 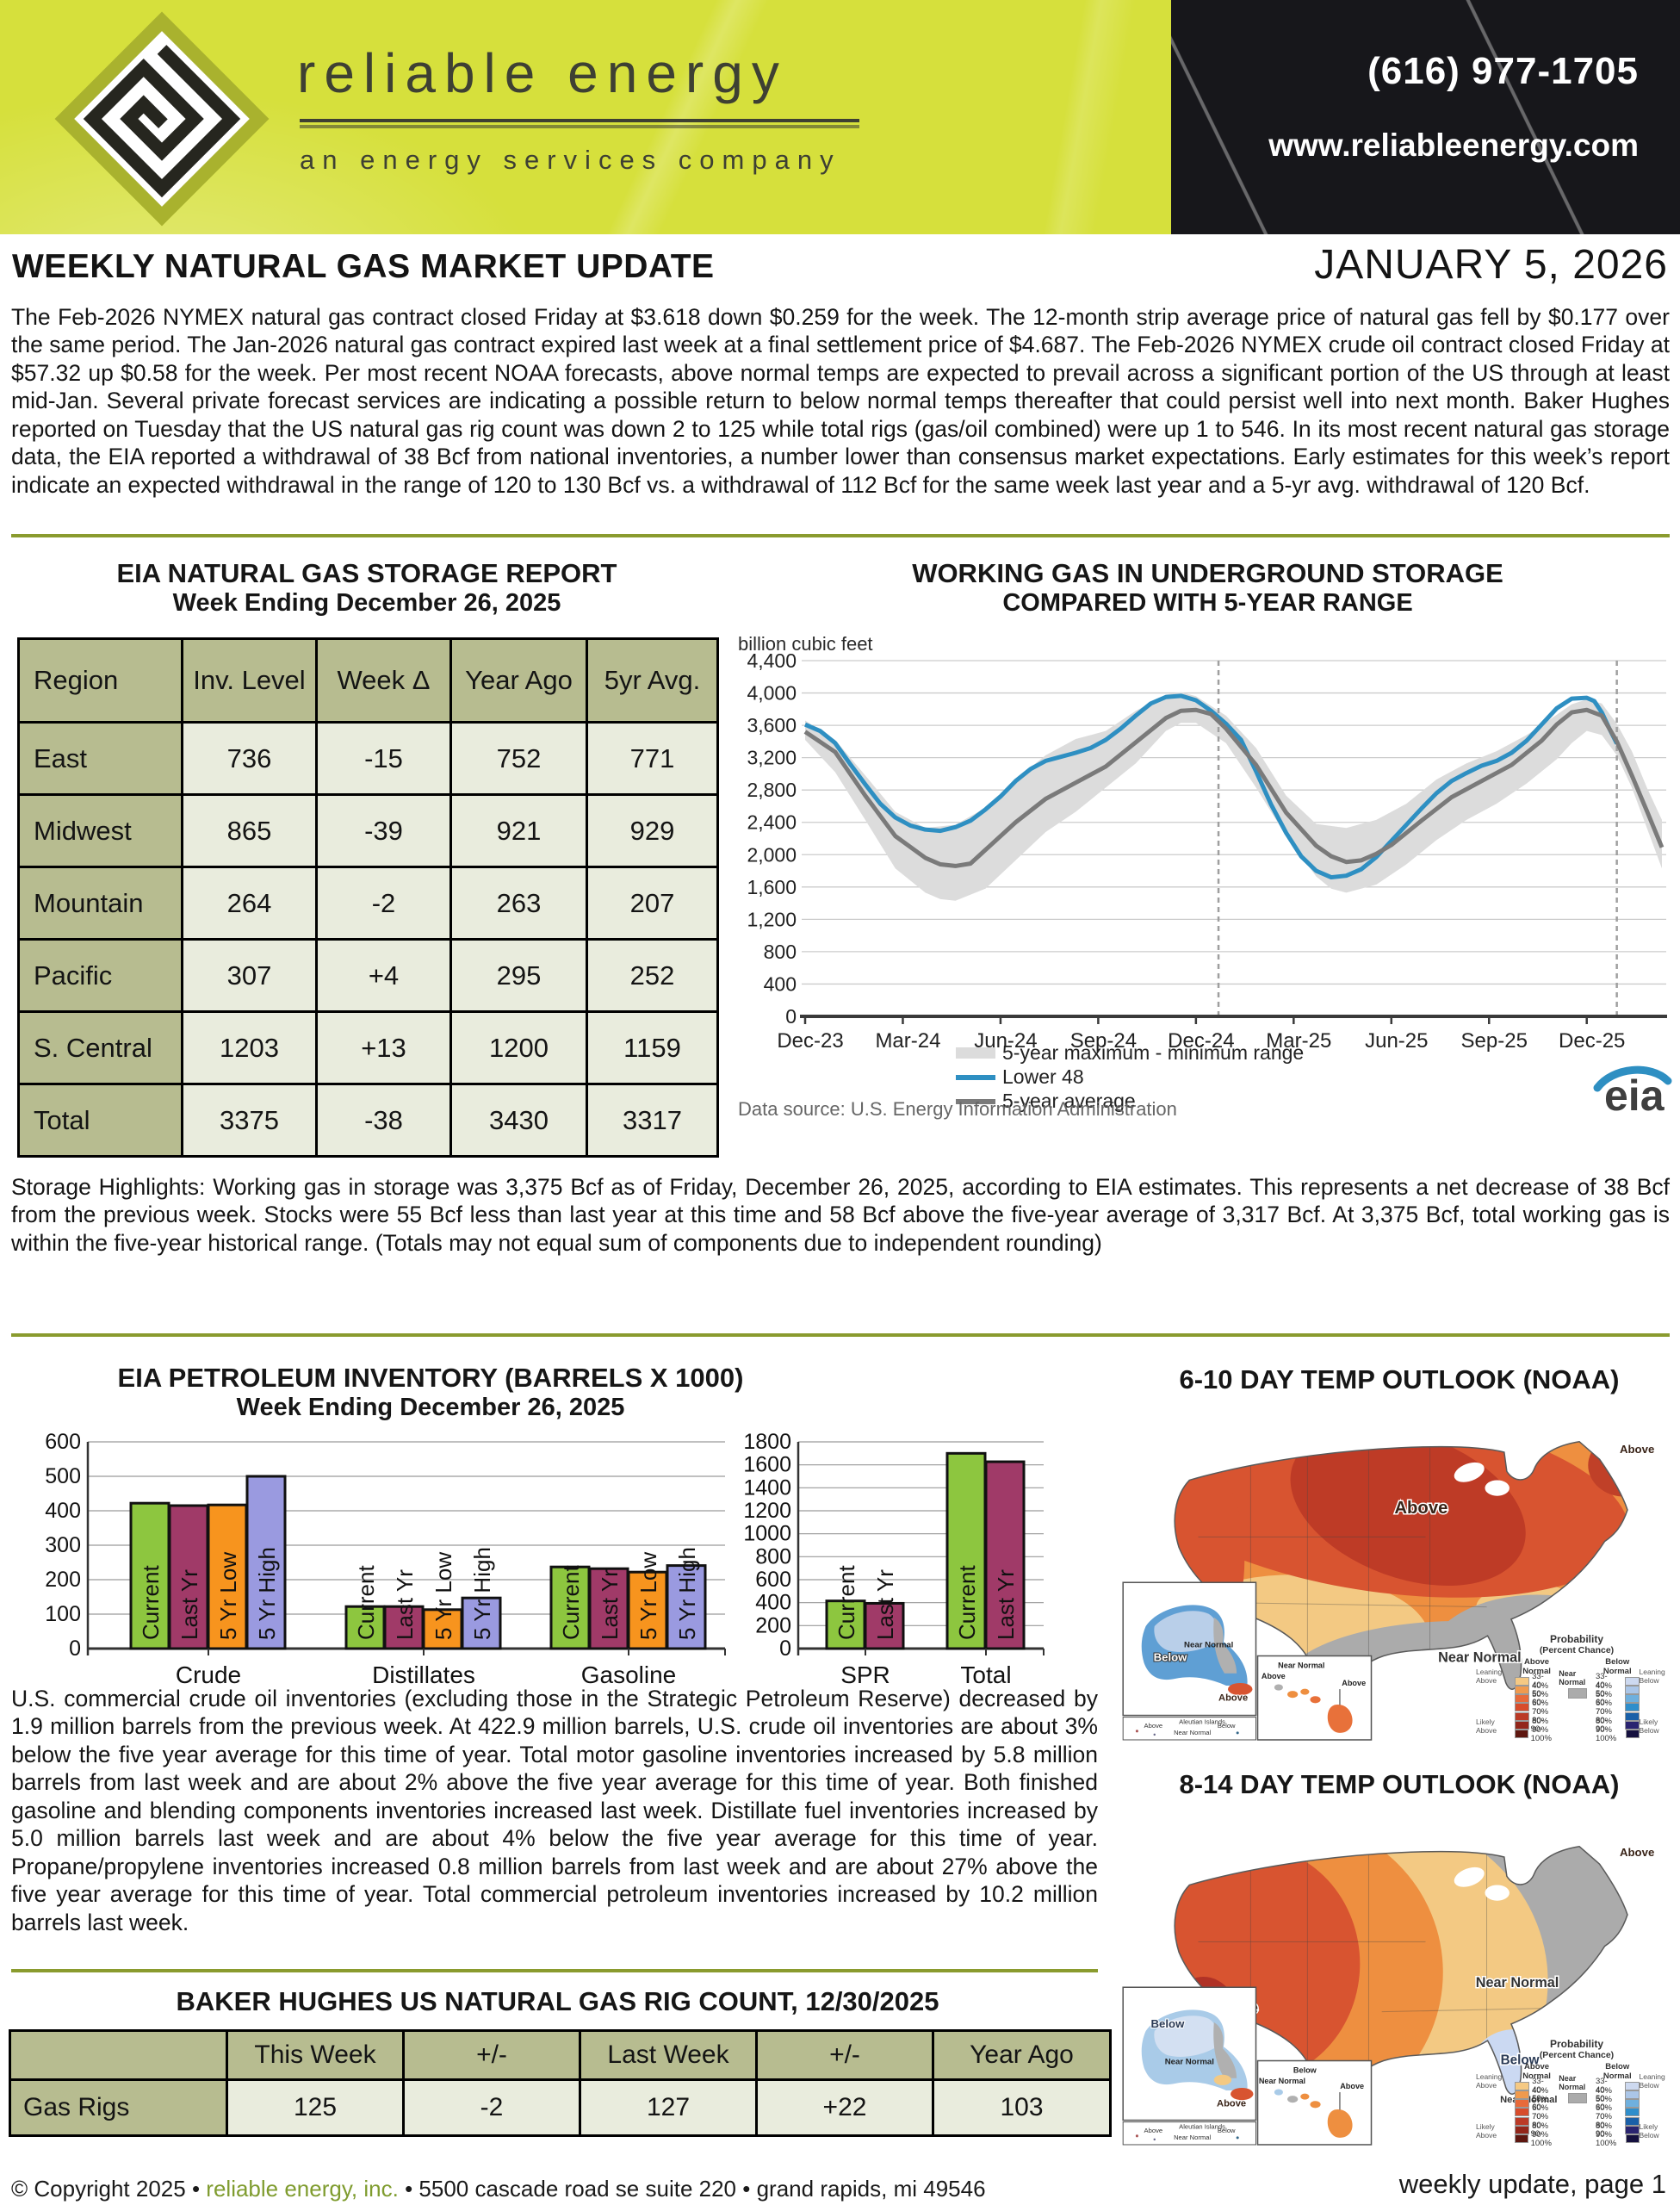 What do you see at coordinates (1578, 1678) in the screenshot?
I see `legend-near-normal: Near Normal` at bounding box center [1578, 1678].